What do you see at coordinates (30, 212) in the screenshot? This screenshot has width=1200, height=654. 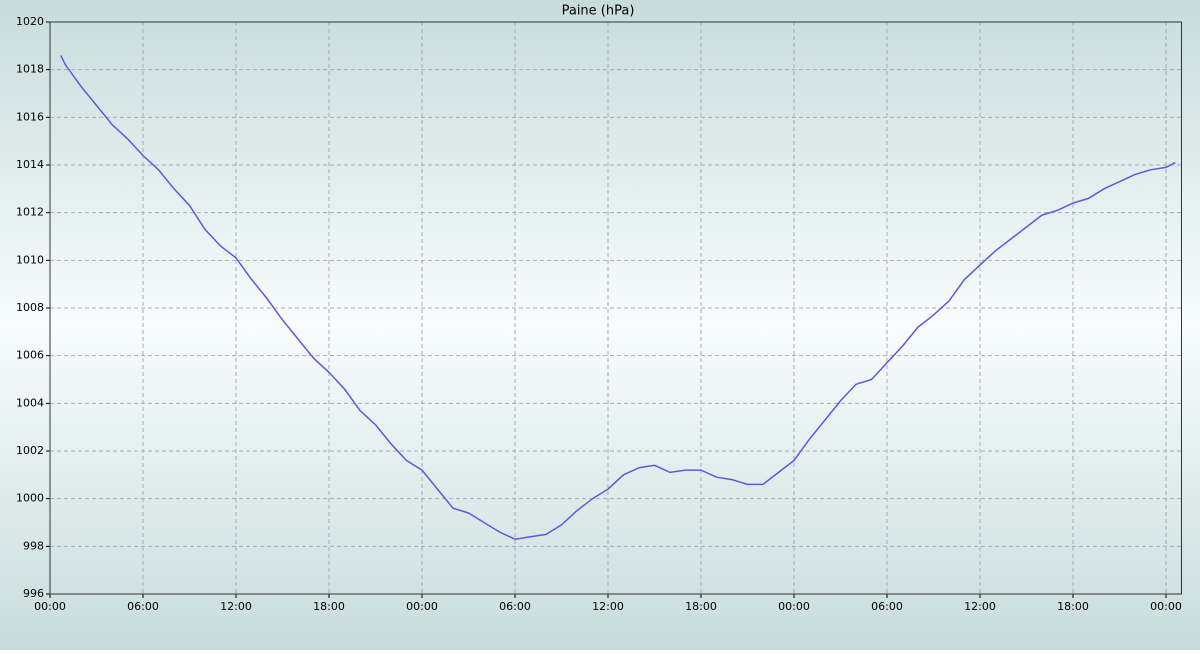 I see `y-tick-label: 1012` at bounding box center [30, 212].